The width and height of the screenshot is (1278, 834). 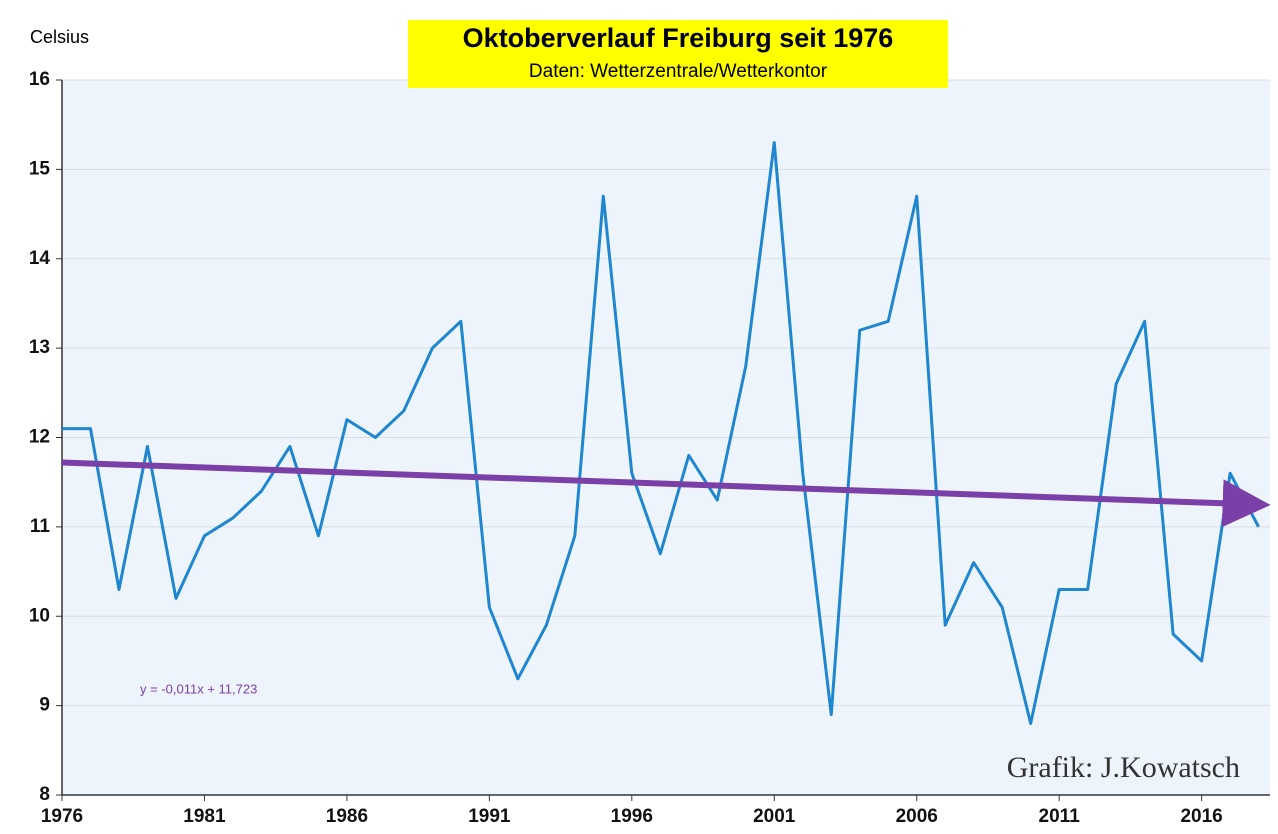 I want to click on x-tick-label: 2001, so click(x=774, y=816).